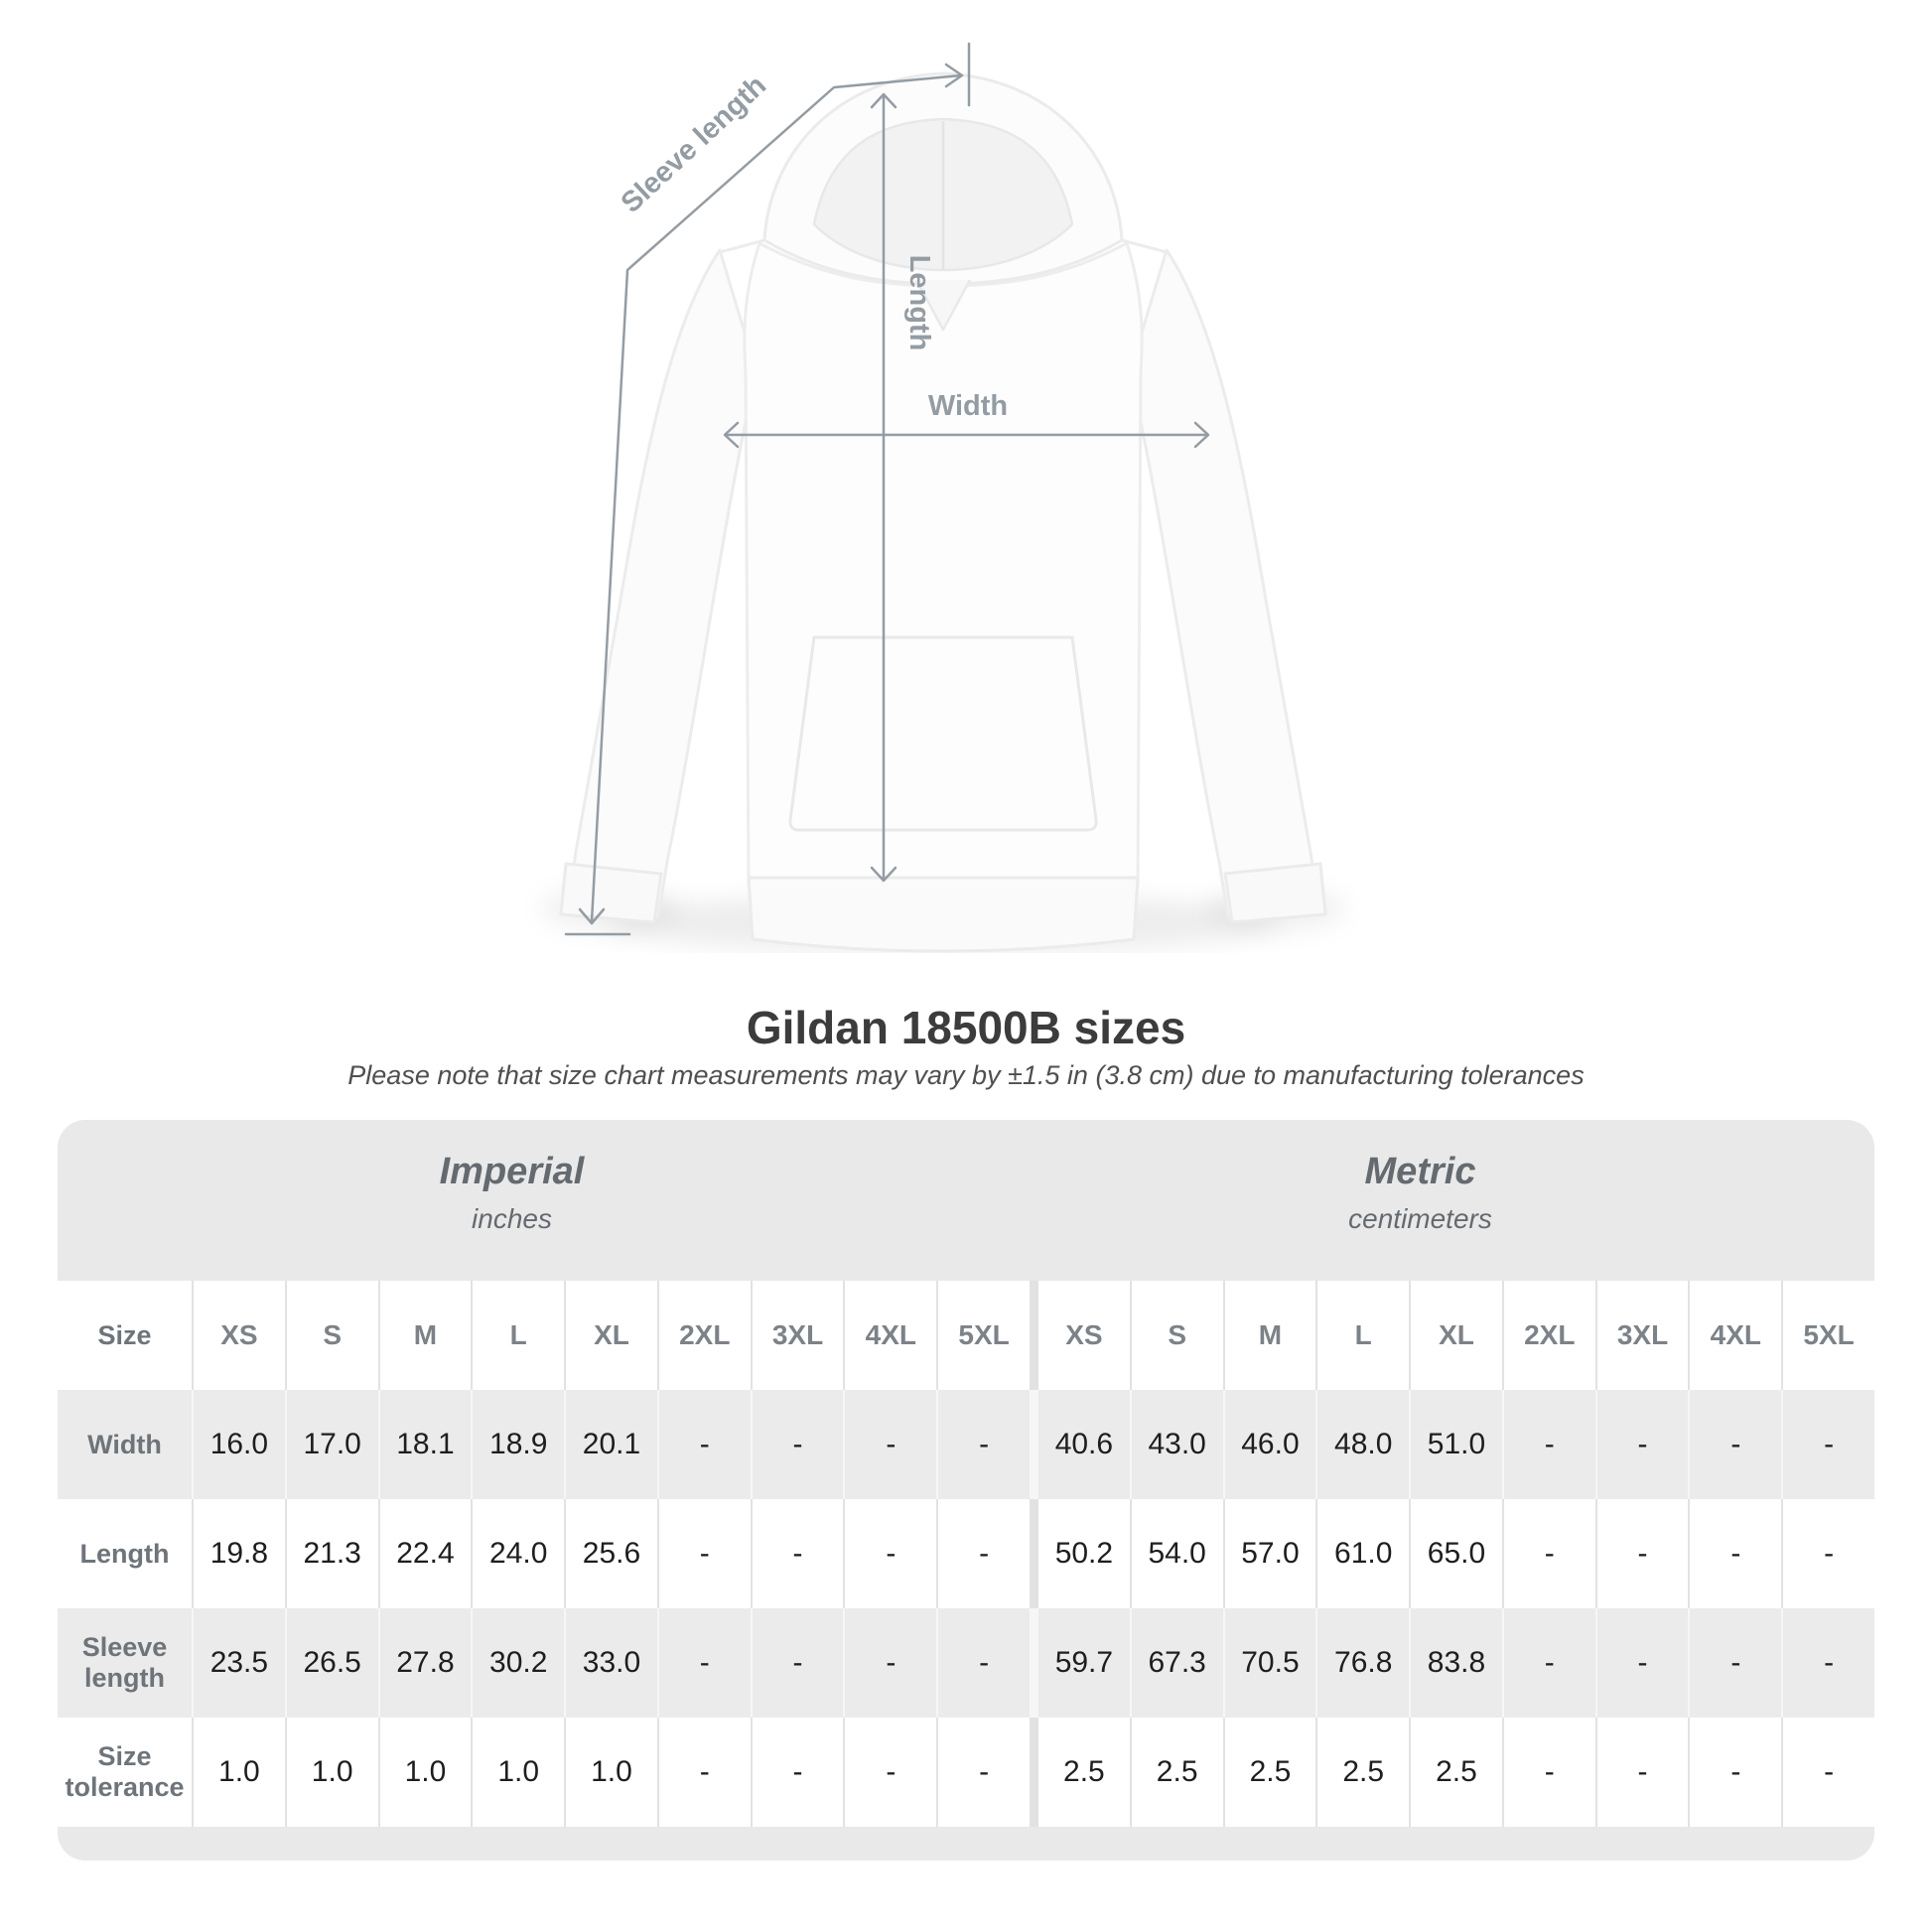 The image size is (1932, 1932). What do you see at coordinates (426, 1445) in the screenshot?
I see `width-imperial-m: 18.1` at bounding box center [426, 1445].